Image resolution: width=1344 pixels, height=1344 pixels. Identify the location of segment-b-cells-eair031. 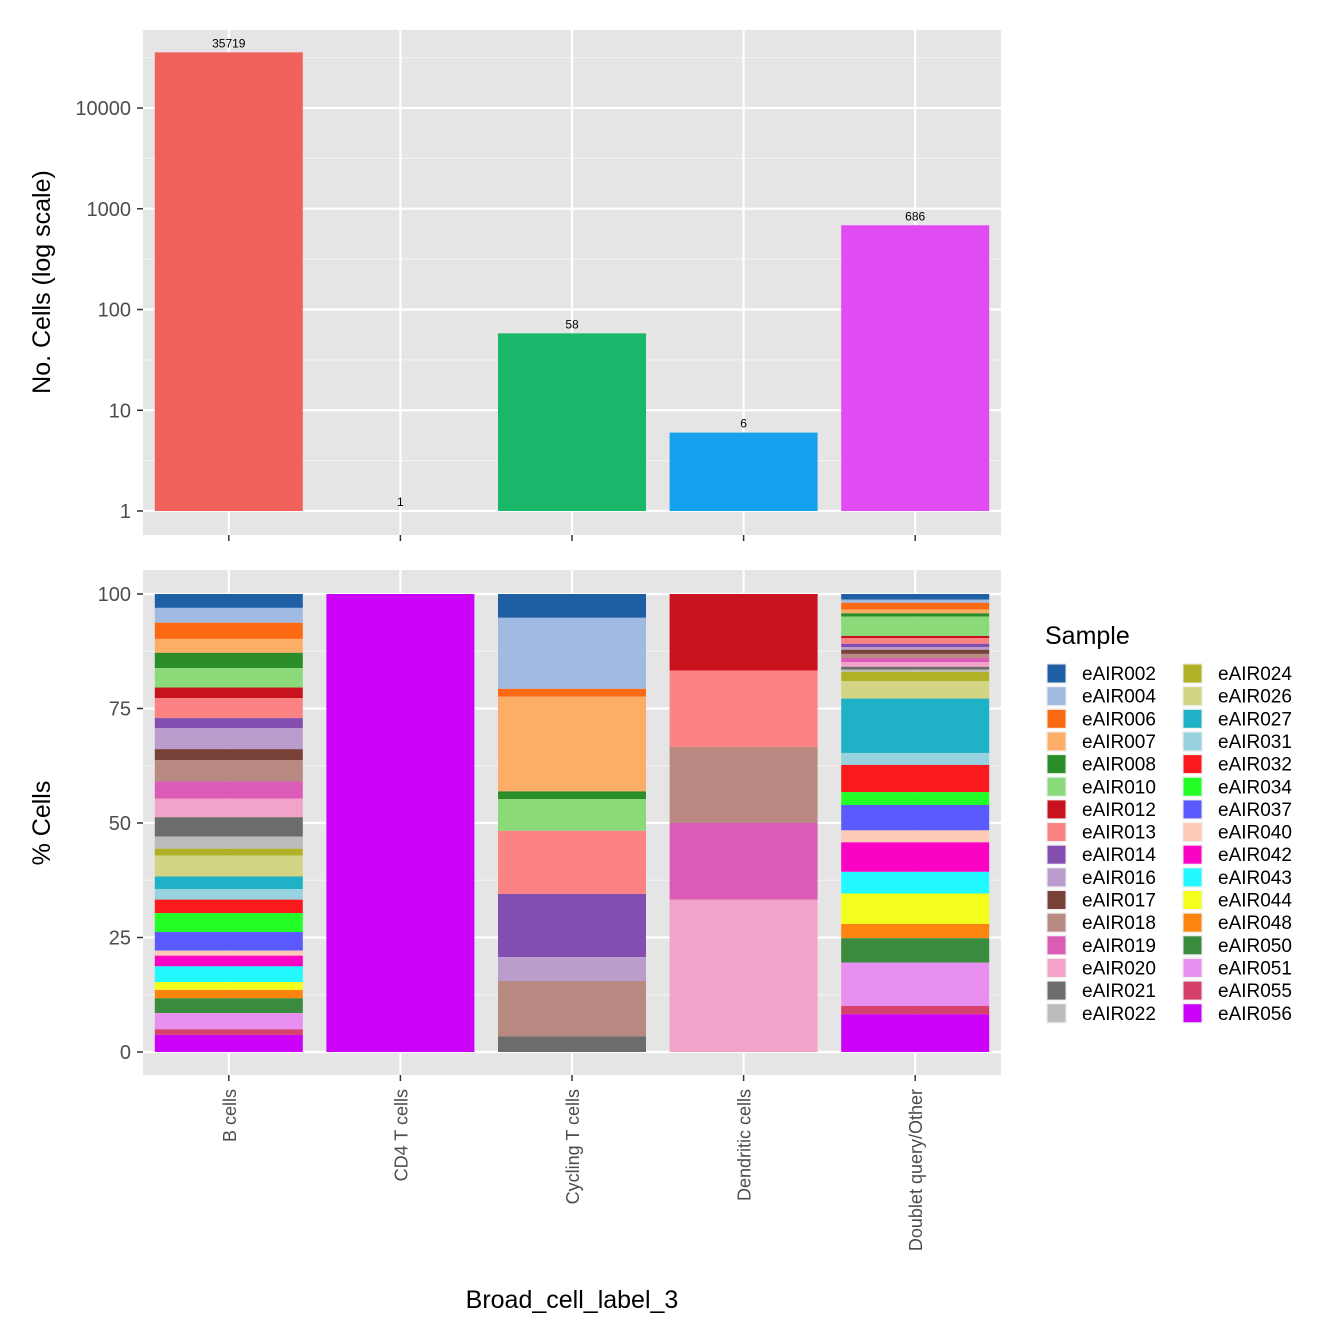
(228, 894).